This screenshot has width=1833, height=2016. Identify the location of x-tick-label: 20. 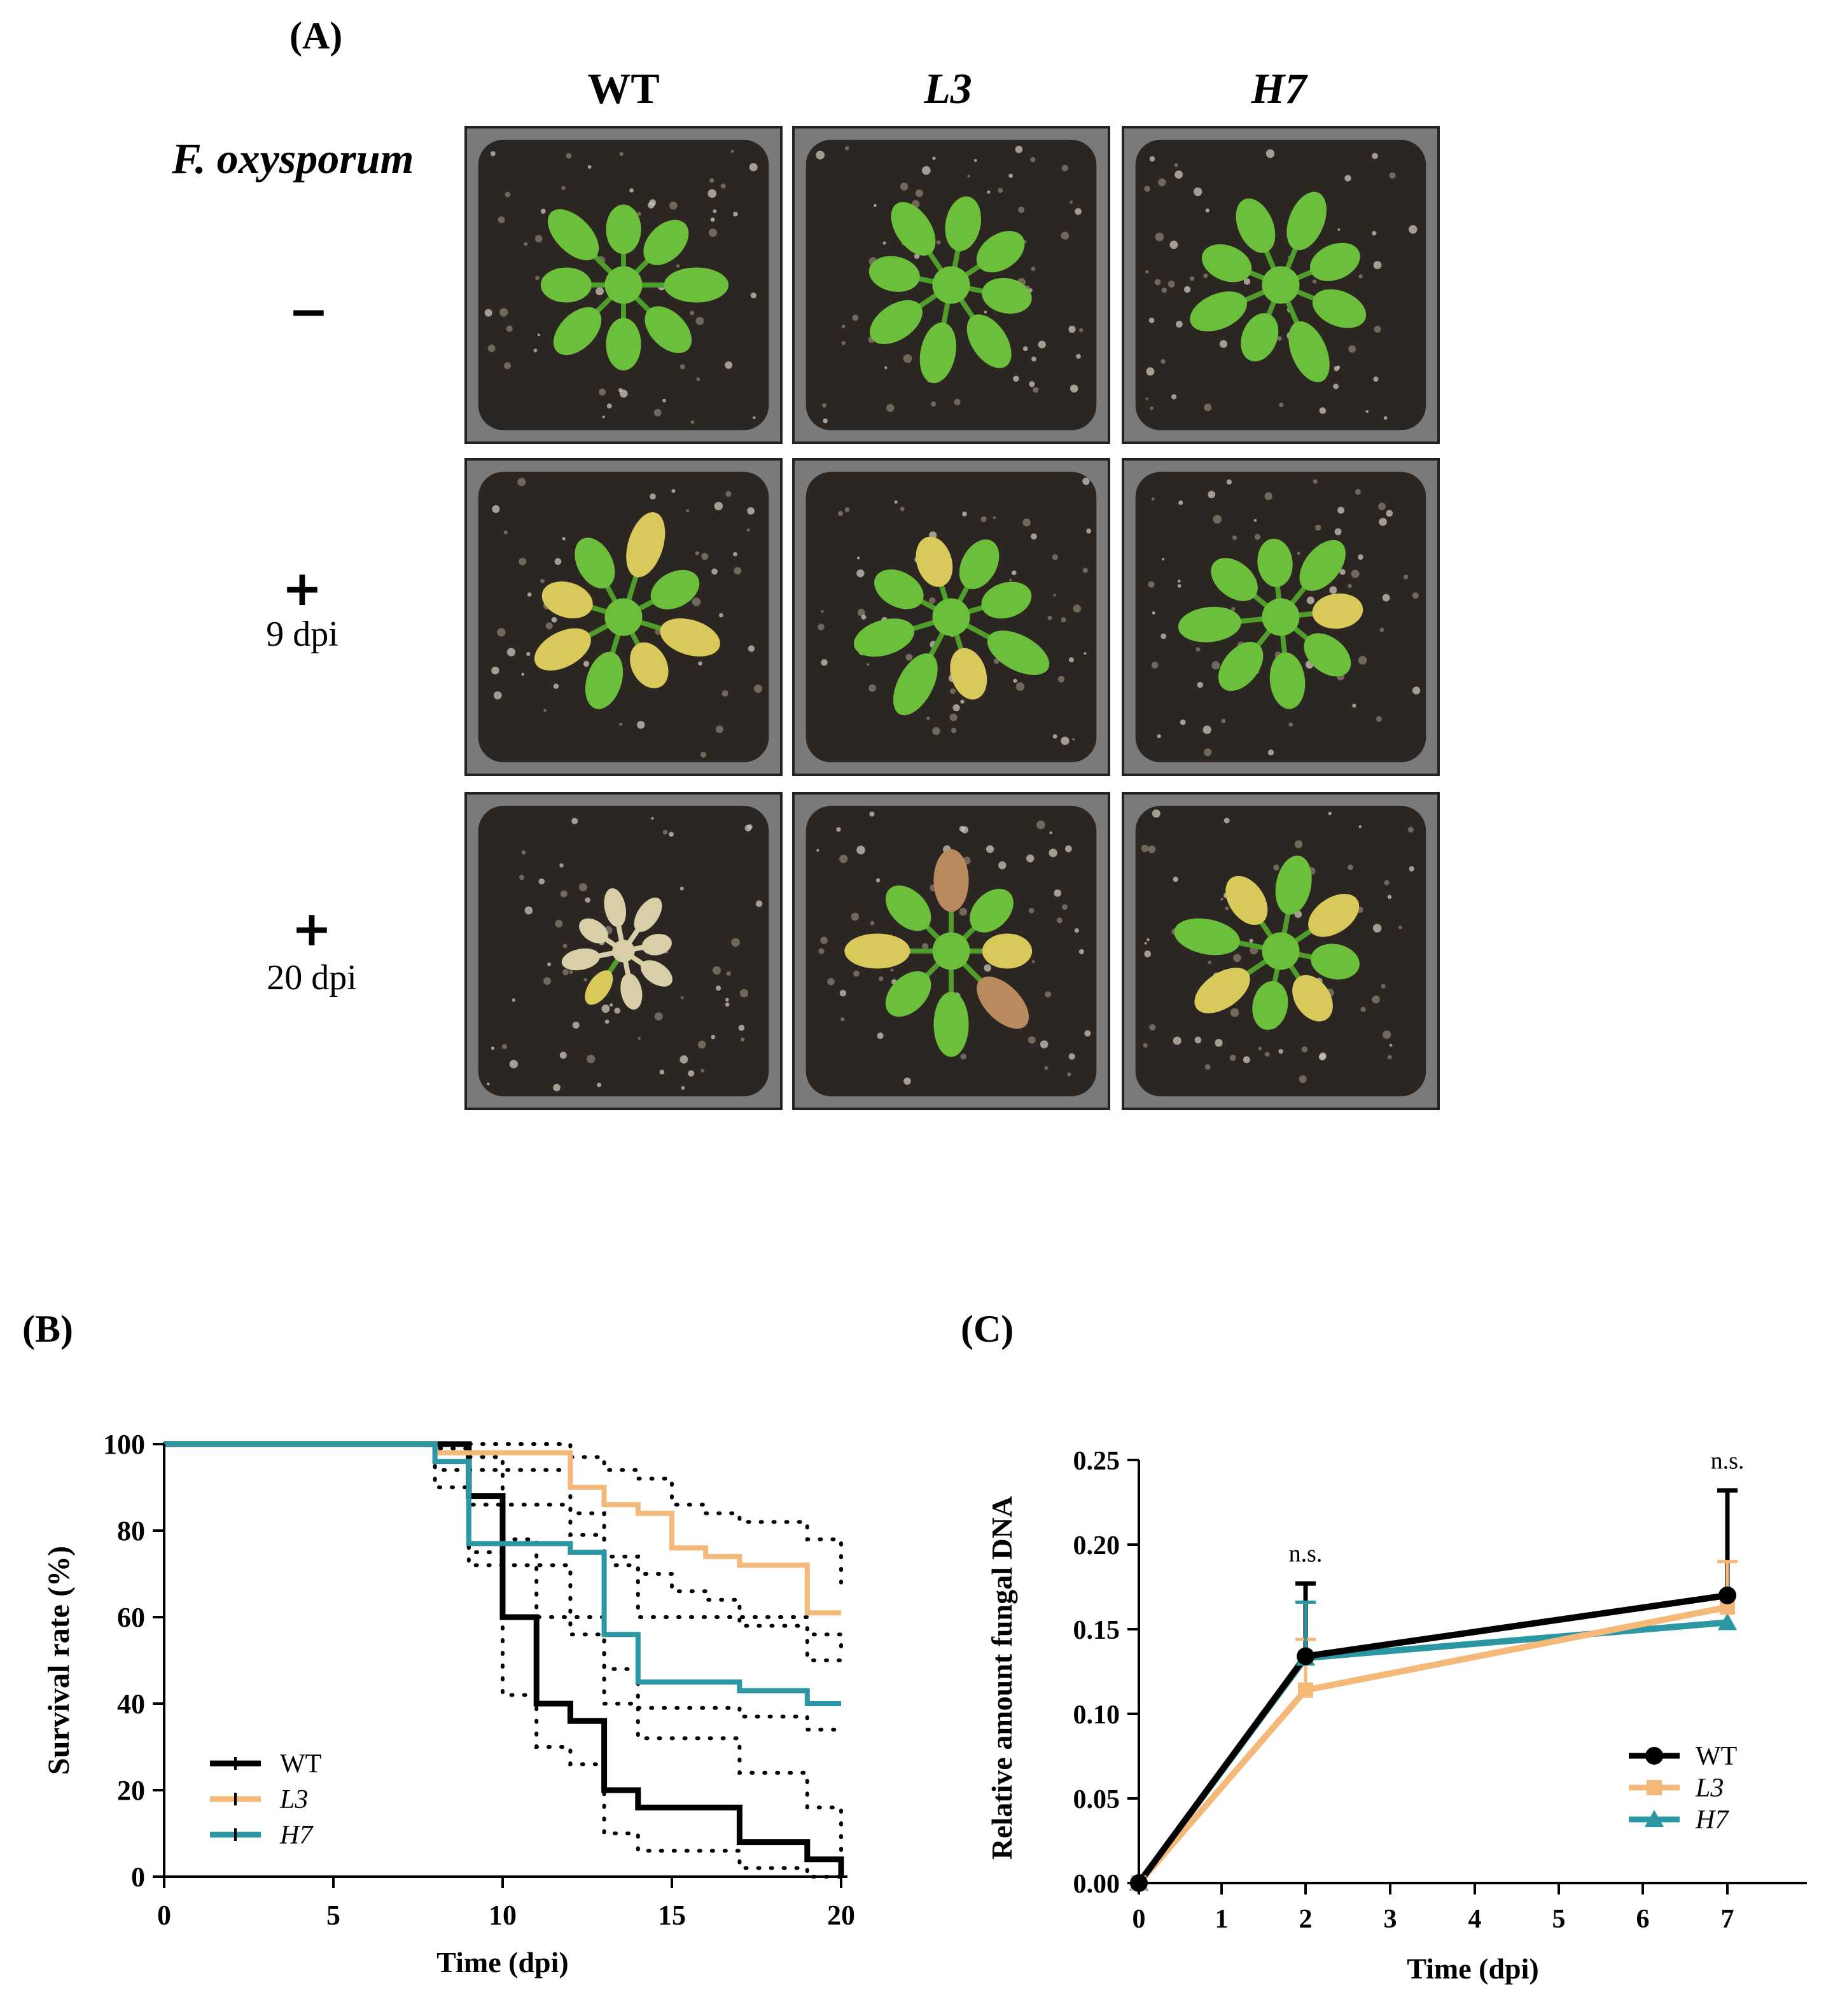
(841, 1915).